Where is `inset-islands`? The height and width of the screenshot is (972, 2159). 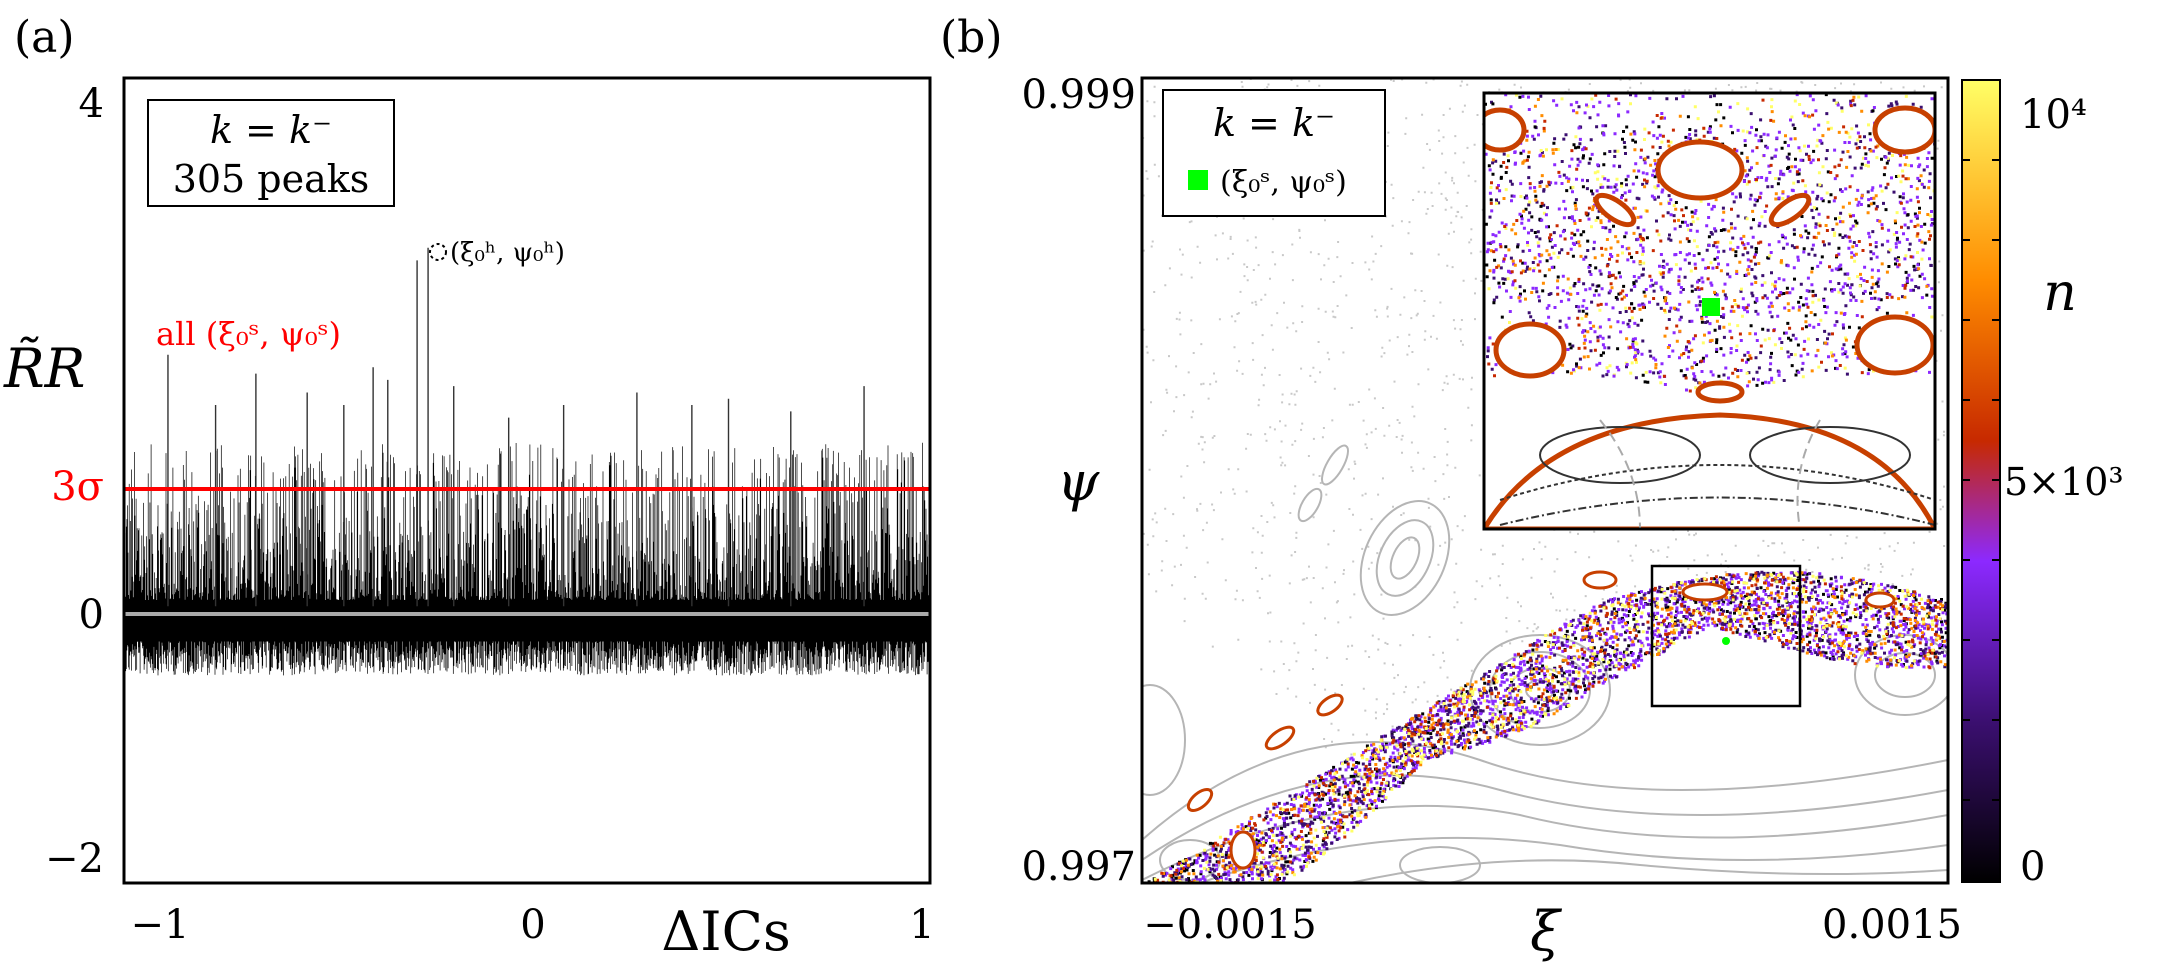
inset-islands is located at coordinates (1709, 317).